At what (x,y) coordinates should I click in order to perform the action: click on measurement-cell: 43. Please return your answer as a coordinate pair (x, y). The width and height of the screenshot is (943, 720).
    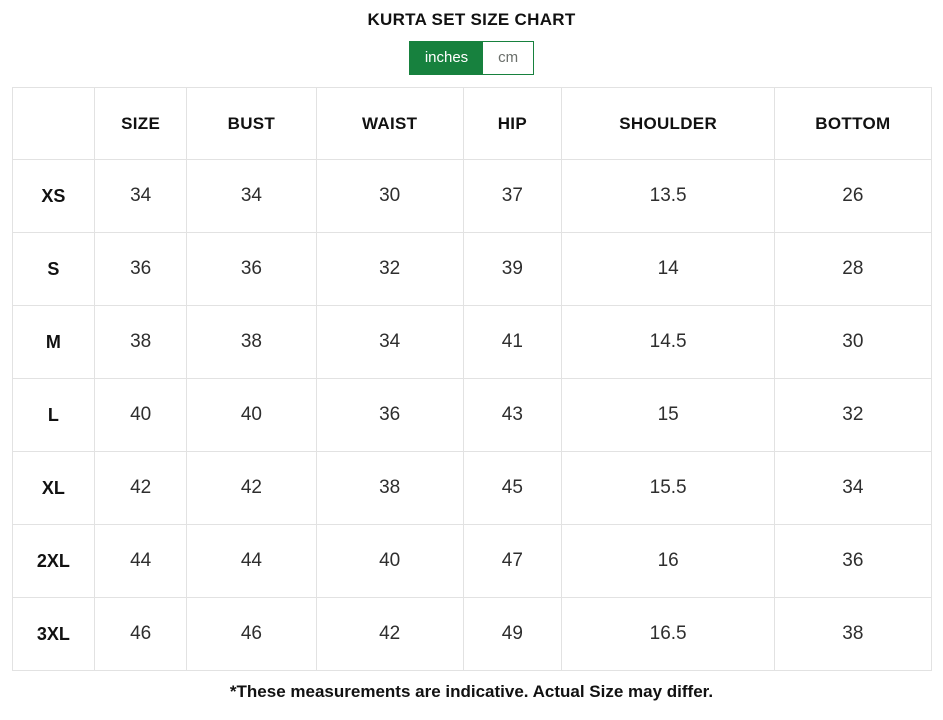
    Looking at the image, I should click on (512, 415).